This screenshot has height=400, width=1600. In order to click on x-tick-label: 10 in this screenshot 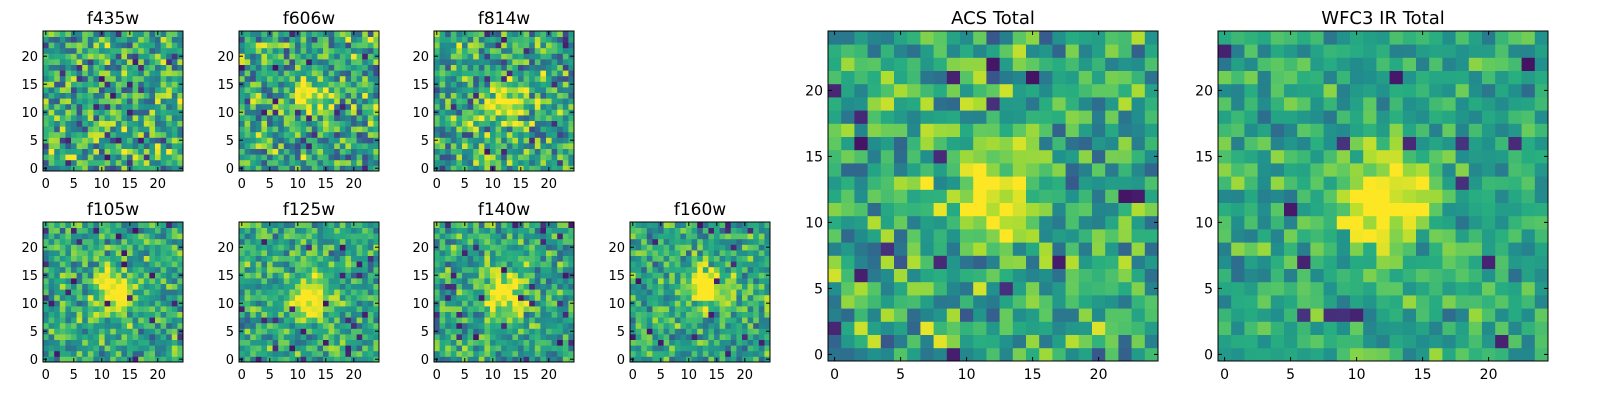, I will do `click(298, 184)`.